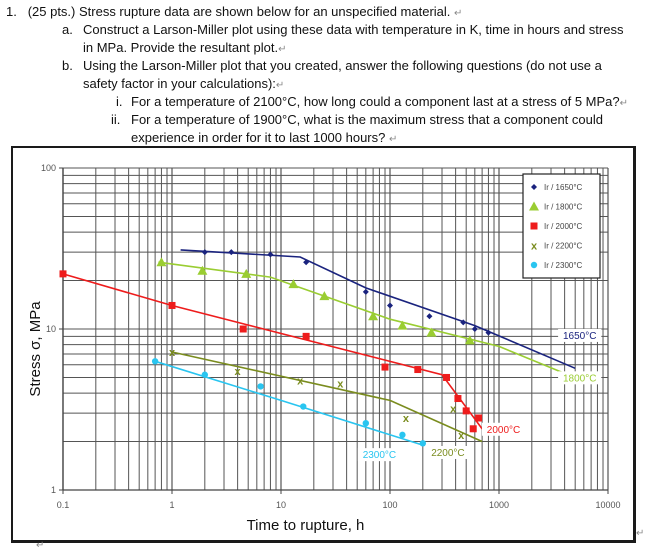 The image size is (659, 553). I want to click on legend-entry-label: Ir / 2000°C, so click(563, 226).